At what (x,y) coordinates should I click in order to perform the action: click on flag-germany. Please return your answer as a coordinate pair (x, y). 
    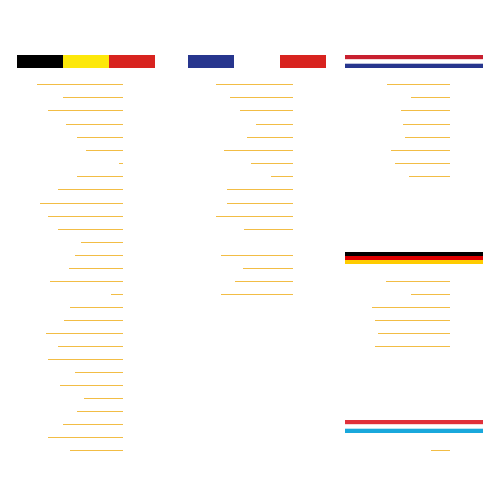
    Looking at the image, I should click on (414, 258).